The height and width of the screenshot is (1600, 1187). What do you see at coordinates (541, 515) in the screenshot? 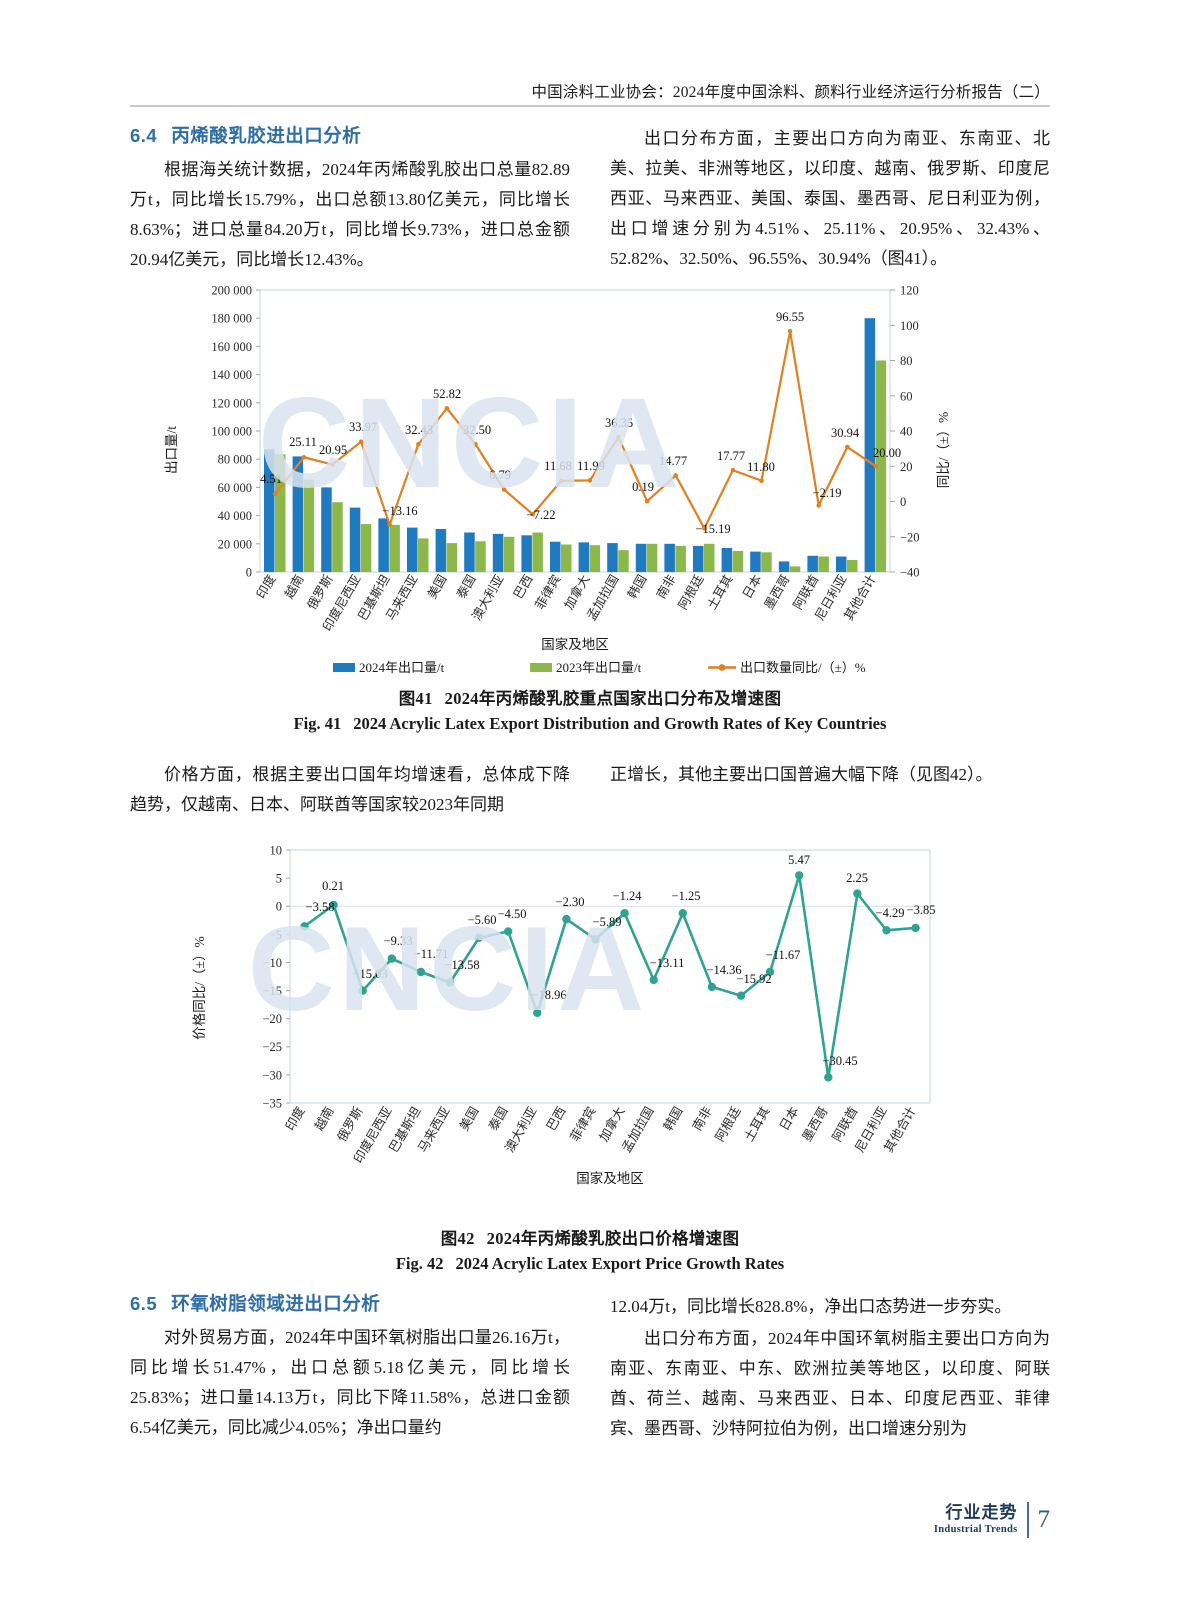
I see `svg-text: −7.22` at bounding box center [541, 515].